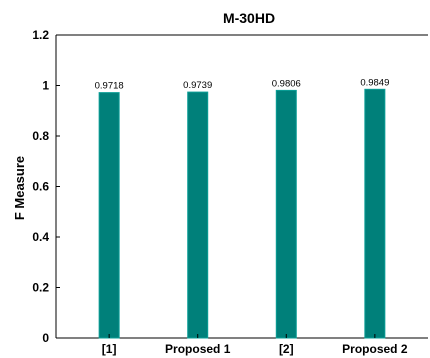 This screenshot has width=430, height=358. Describe the element at coordinates (249, 18) in the screenshot. I see `chart-title: M-30HD` at that location.